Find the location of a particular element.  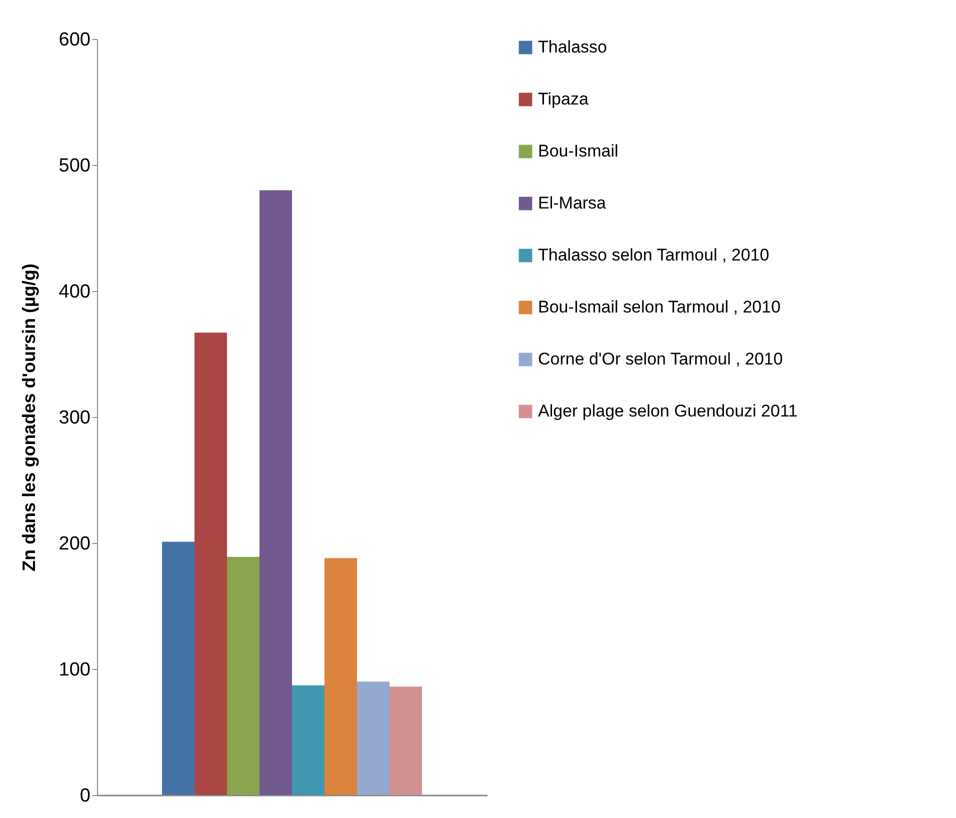

legend-label: Thalasso is located at coordinates (572, 47).